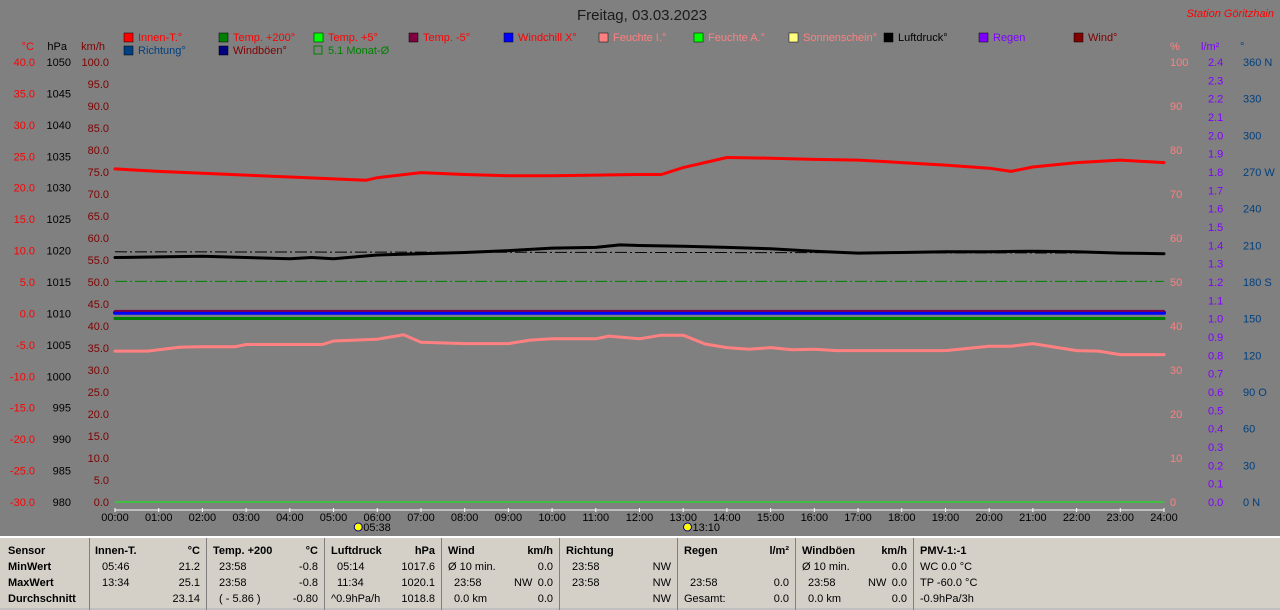 Image resolution: width=1280 pixels, height=610 pixels. What do you see at coordinates (825, 599) in the screenshot?
I see `windboeen-distance: 0.0 km` at bounding box center [825, 599].